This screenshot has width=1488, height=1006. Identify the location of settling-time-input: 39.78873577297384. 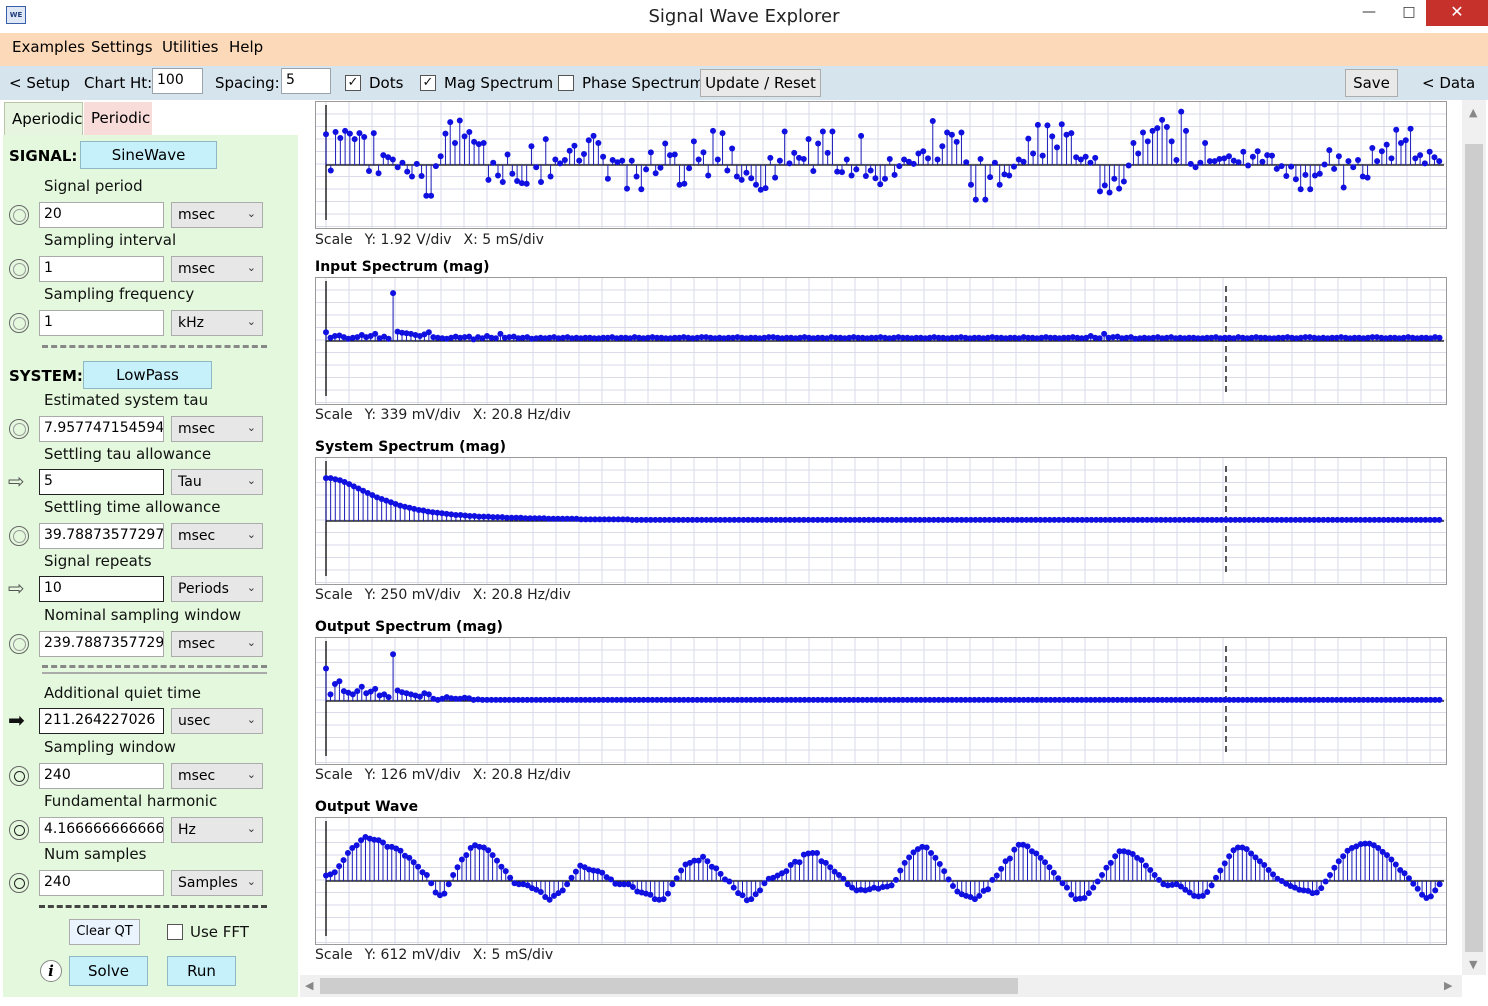
(101, 536).